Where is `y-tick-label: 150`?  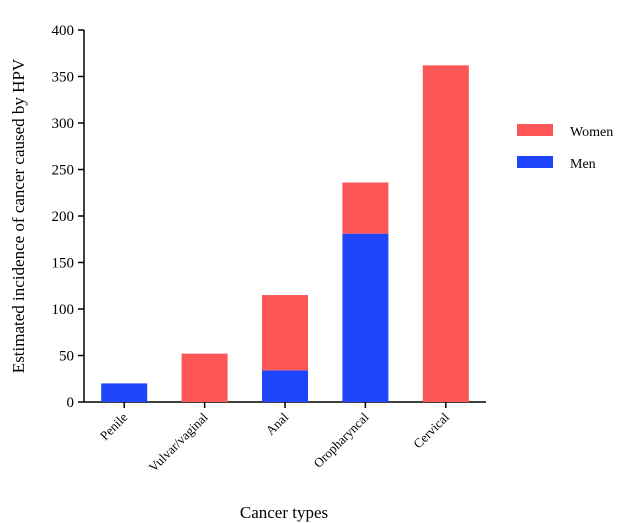 y-tick-label: 150 is located at coordinates (63, 264).